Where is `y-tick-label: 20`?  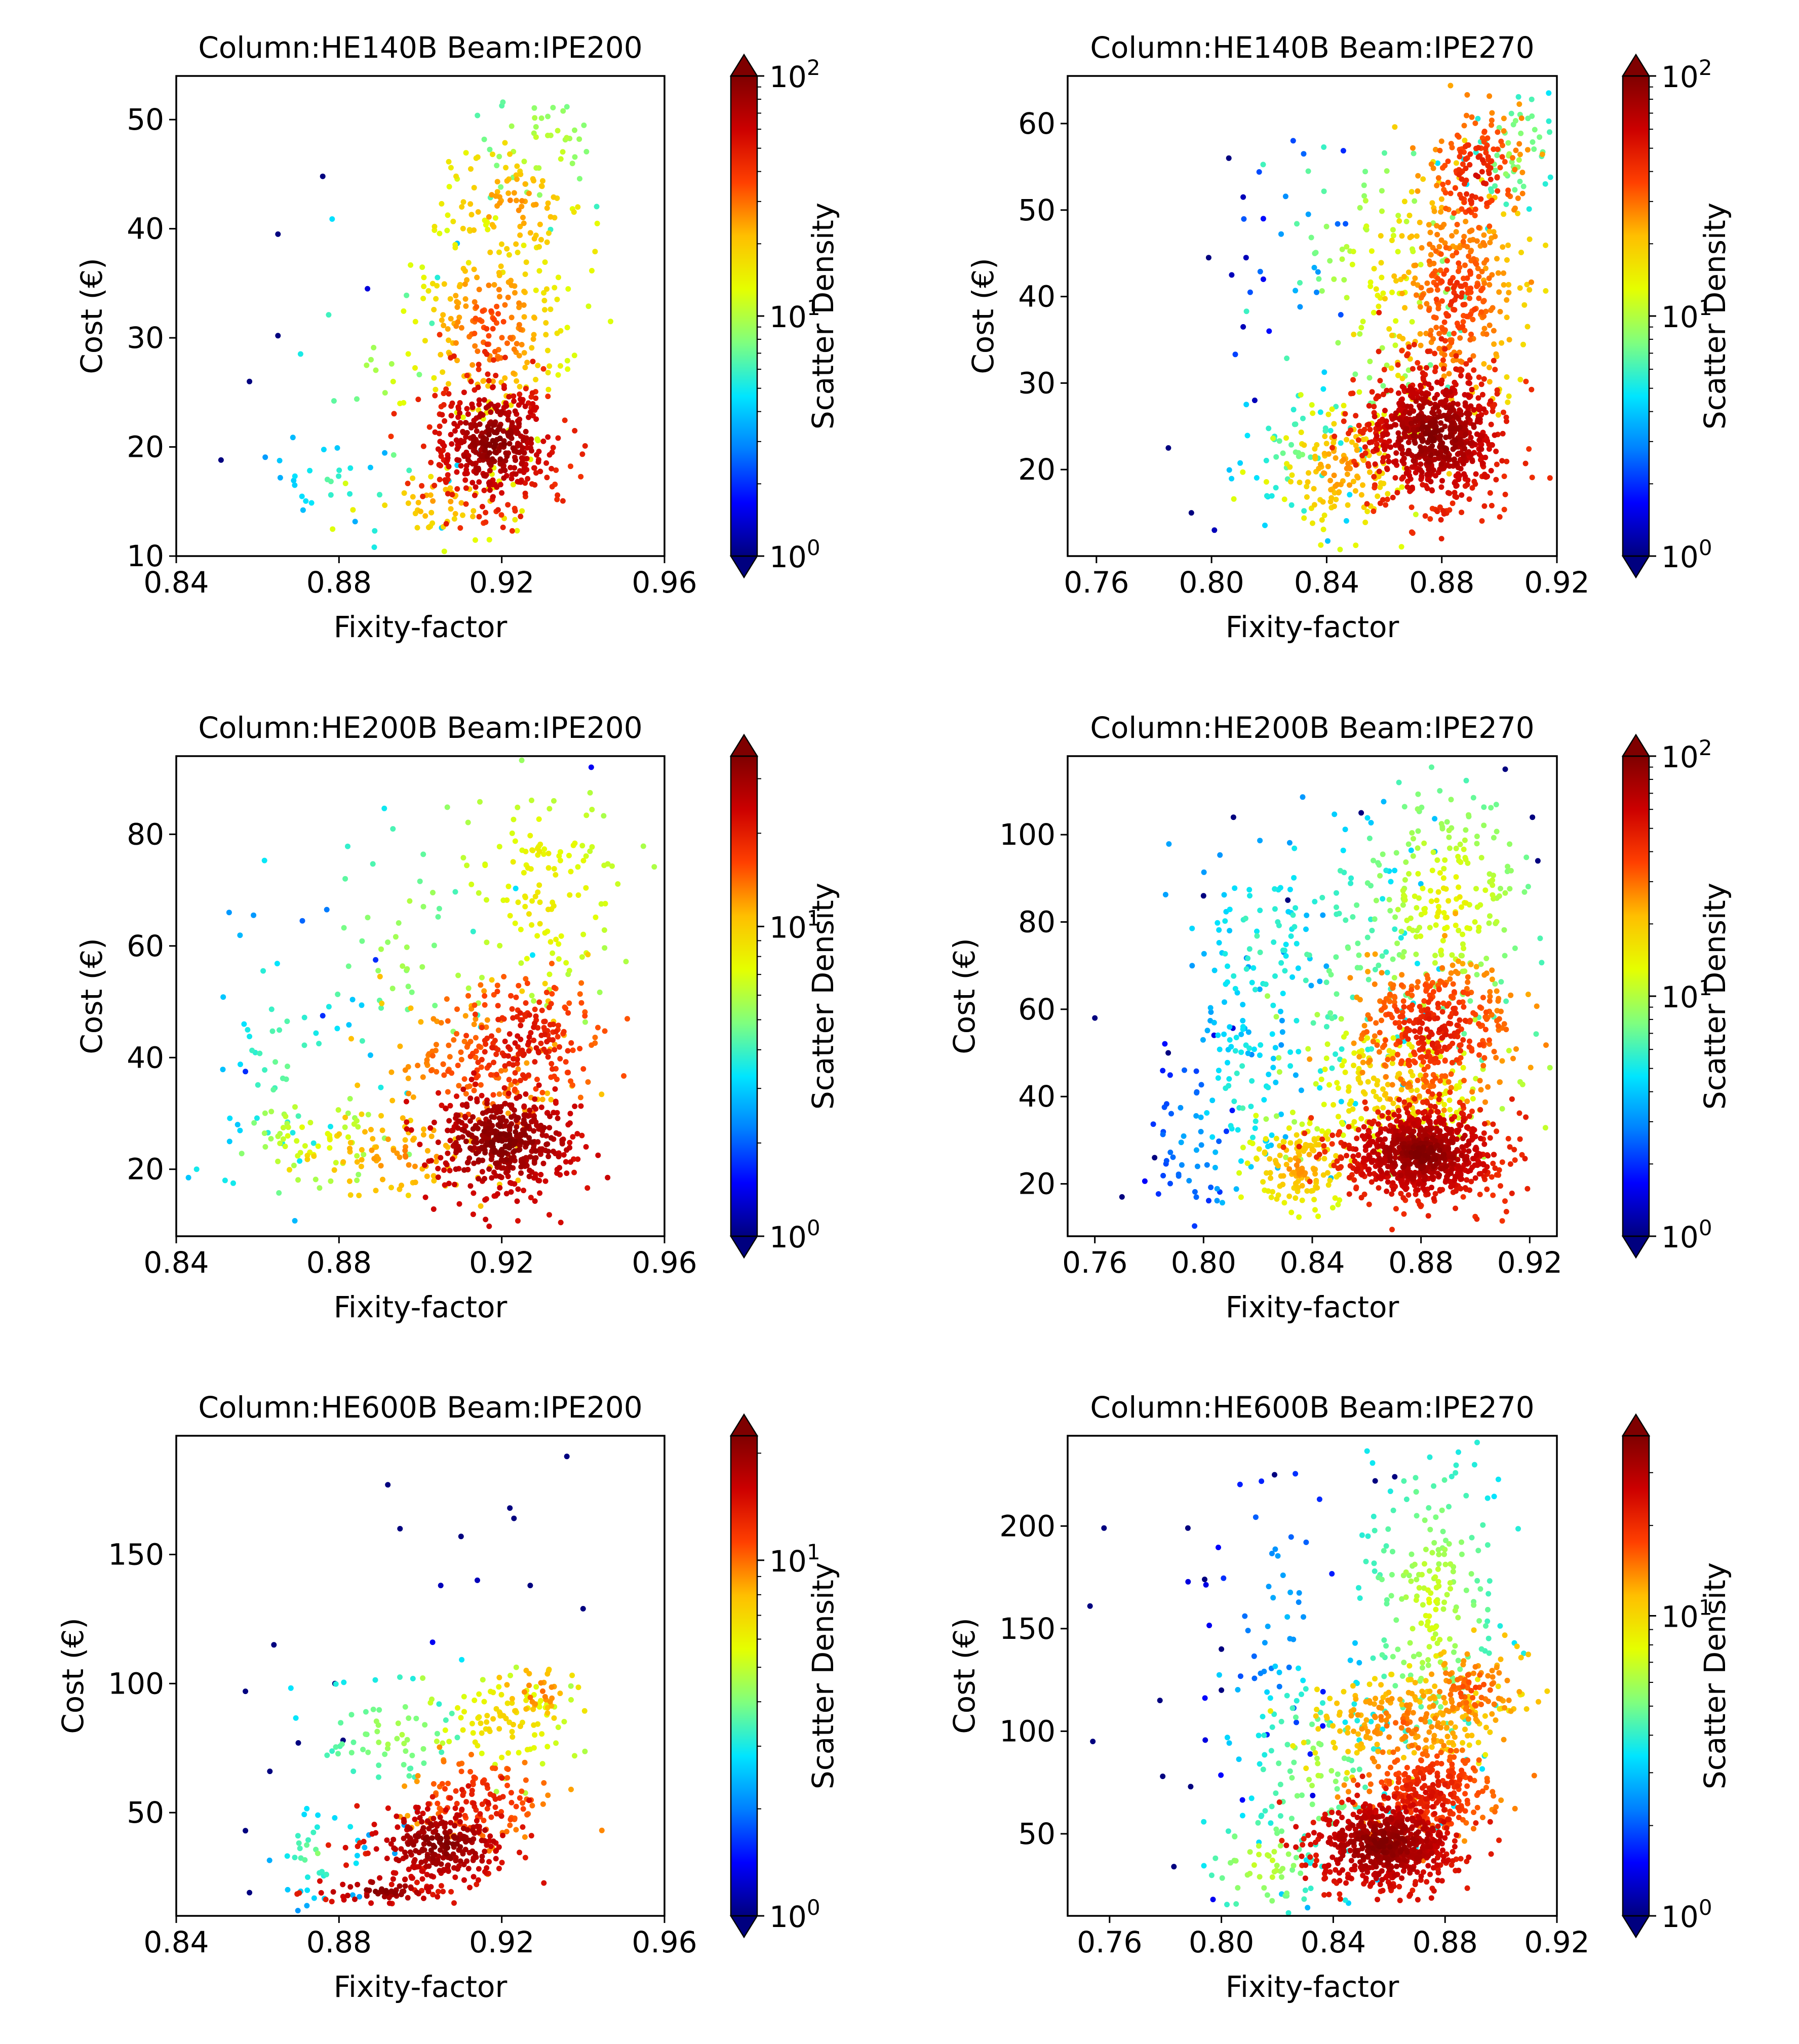
y-tick-label: 20 is located at coordinates (1036, 469).